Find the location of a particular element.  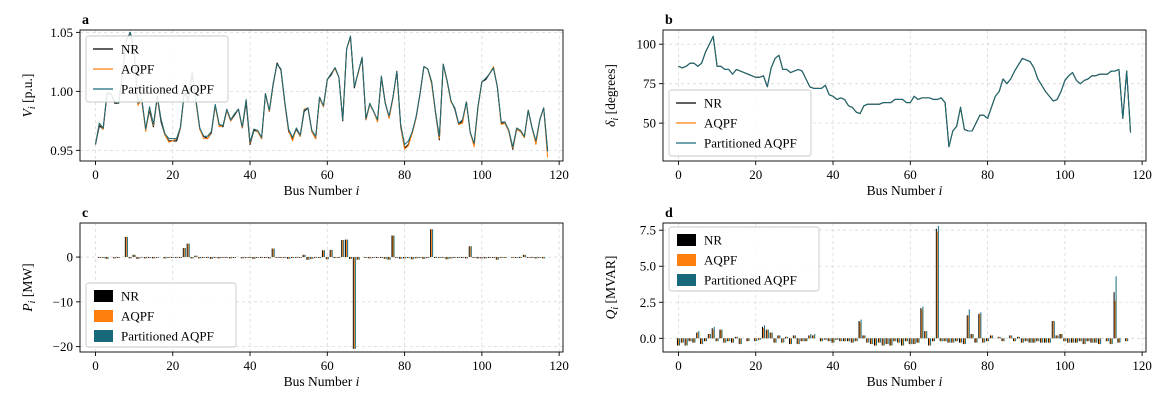

legend-label: Partitioned AQPF is located at coordinates (167, 336).